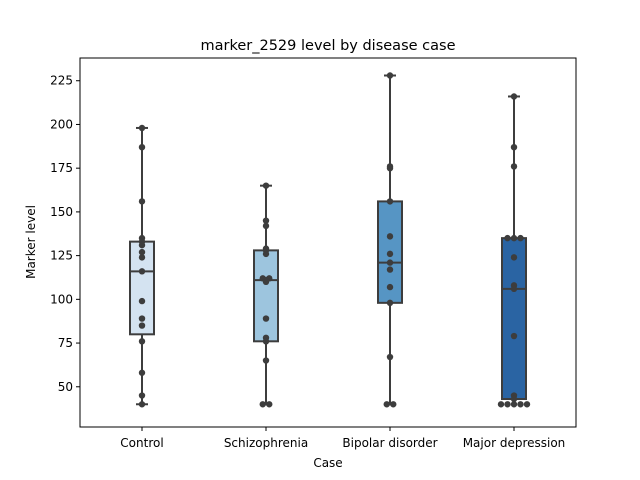 The width and height of the screenshot is (640, 480). I want to click on y-tick-label: 175, so click(61, 168).